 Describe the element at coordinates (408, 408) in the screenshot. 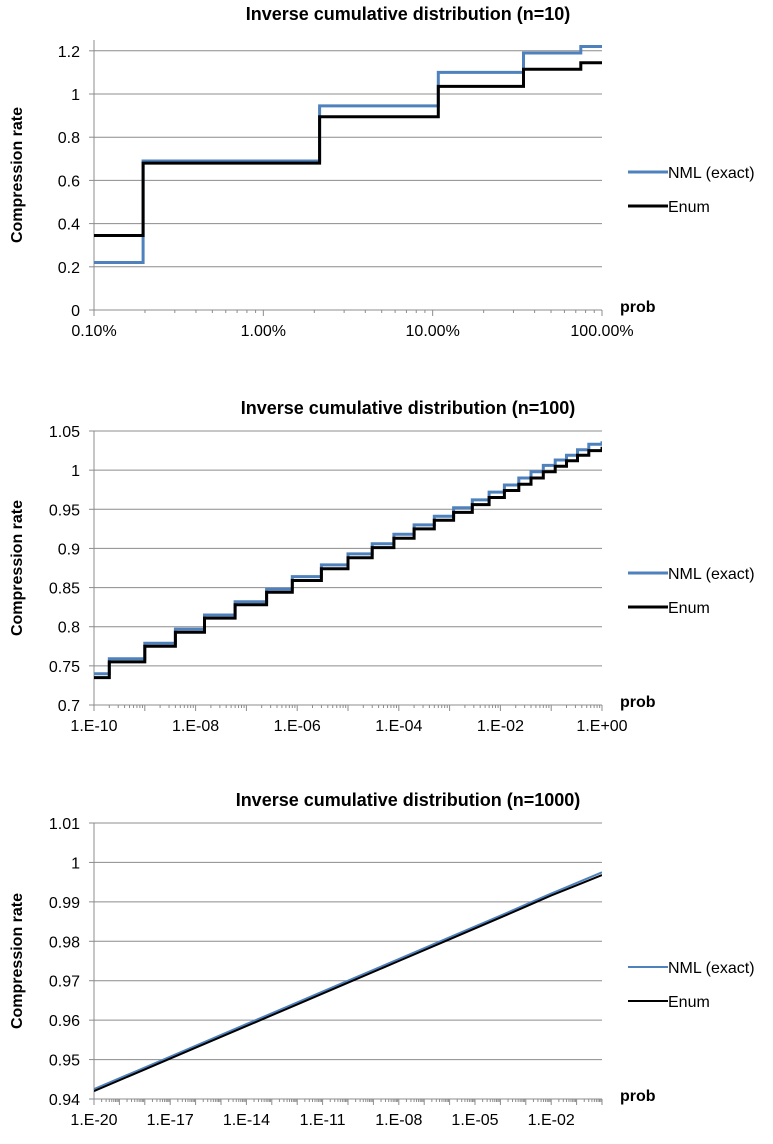

I see `chart-title: Inverse cumulative distribution (n=100)` at that location.